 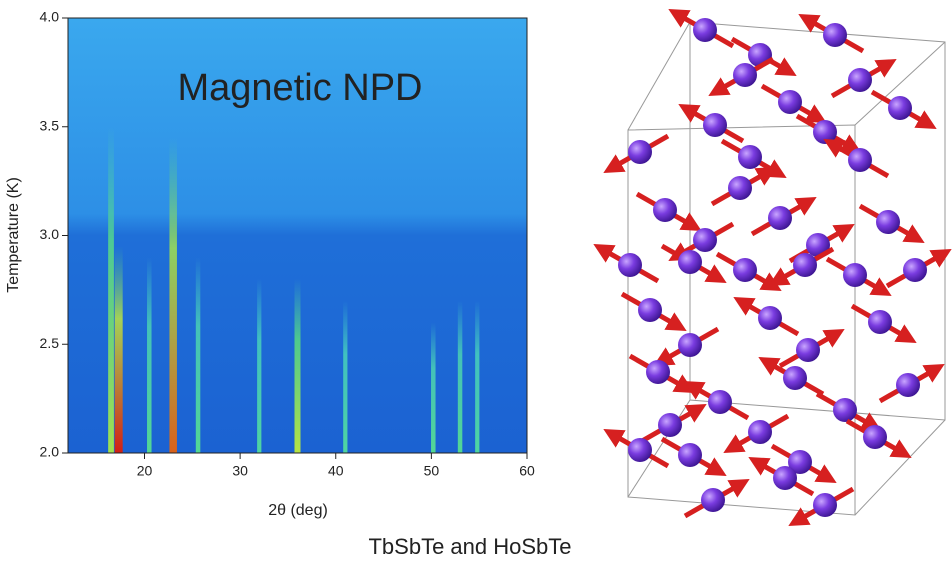 I want to click on x-tick-label: 50, so click(x=432, y=471).